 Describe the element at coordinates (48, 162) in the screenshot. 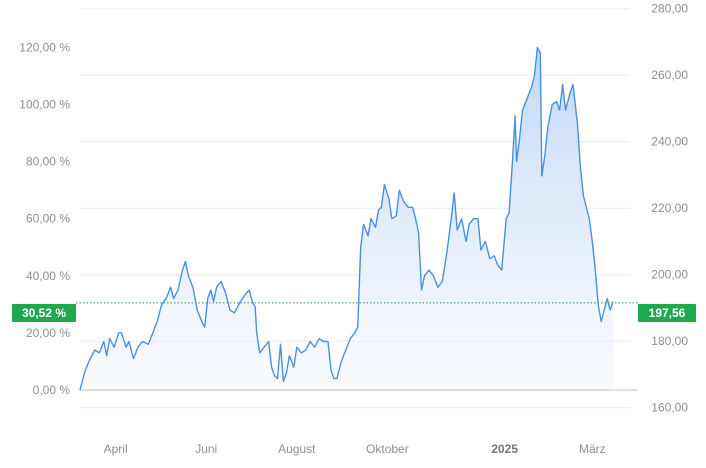

I see `y-left-tick-label: 80,00 %` at that location.